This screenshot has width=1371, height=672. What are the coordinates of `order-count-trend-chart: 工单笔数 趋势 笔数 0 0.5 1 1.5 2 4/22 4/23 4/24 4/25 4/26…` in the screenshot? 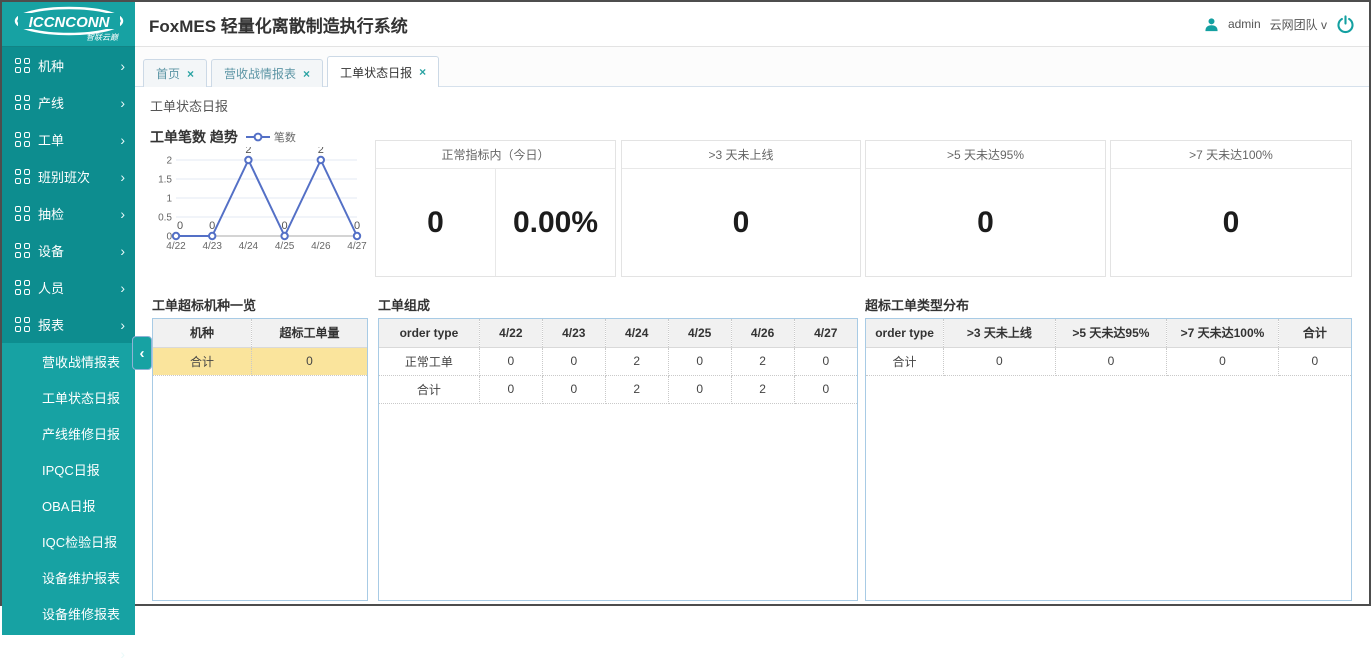 It's located at (260, 192).